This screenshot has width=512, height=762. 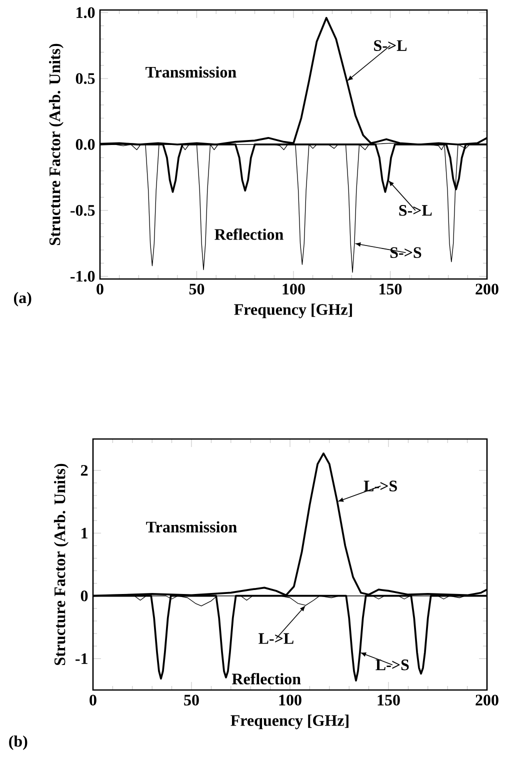 What do you see at coordinates (82, 658) in the screenshot?
I see `y-tick-label: -1` at bounding box center [82, 658].